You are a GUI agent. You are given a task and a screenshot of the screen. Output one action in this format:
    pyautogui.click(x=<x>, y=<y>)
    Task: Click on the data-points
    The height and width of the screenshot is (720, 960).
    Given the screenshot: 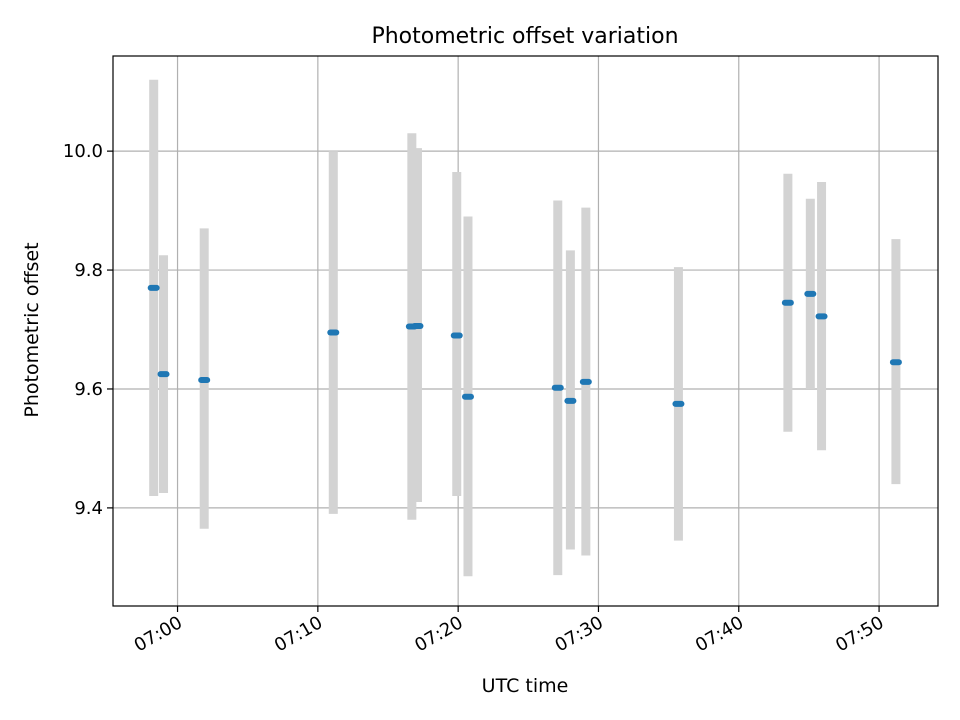 What is the action you would take?
    pyautogui.click(x=524, y=345)
    